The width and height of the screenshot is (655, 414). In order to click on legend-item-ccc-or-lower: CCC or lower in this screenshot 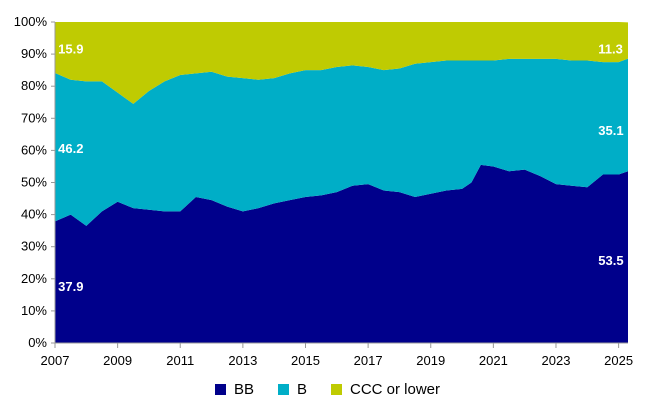, I will do `click(385, 389)`.